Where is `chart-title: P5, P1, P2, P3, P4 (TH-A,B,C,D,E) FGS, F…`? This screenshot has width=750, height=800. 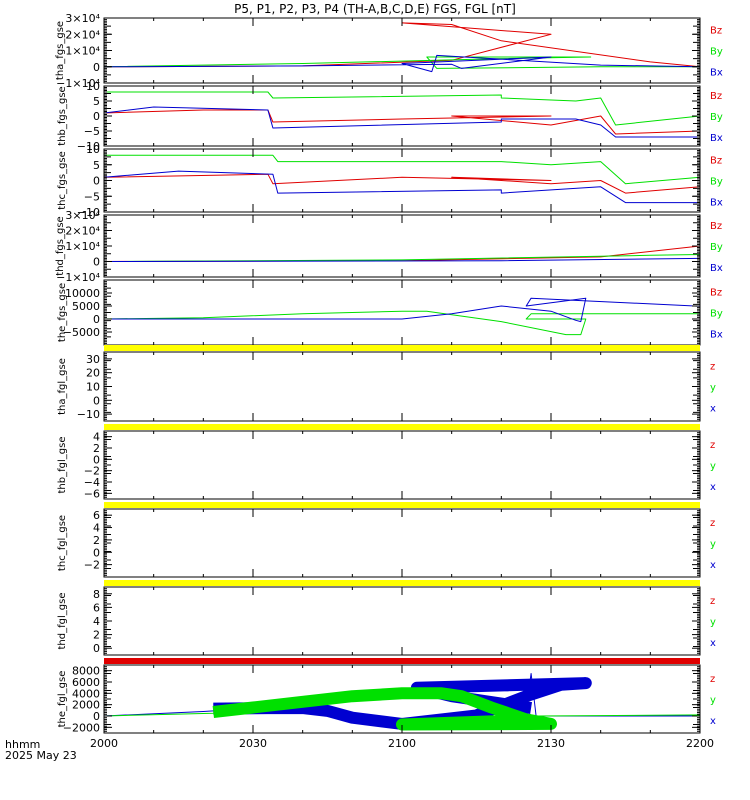 chart-title: P5, P1, P2, P3, P4 (TH-A,B,C,D,E) FGS, F… is located at coordinates (375, 9).